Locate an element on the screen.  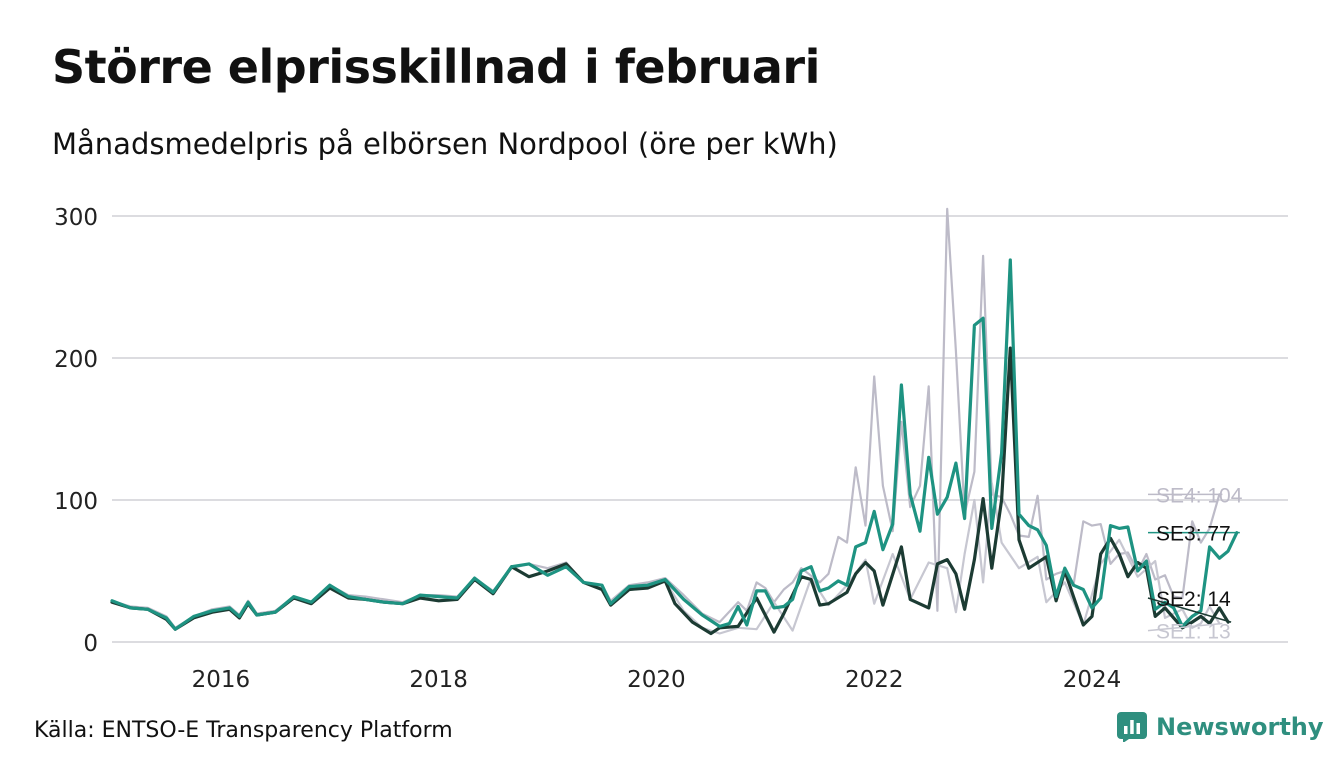
brand-logo: Newsworthy is located at coordinates (1220, 727).